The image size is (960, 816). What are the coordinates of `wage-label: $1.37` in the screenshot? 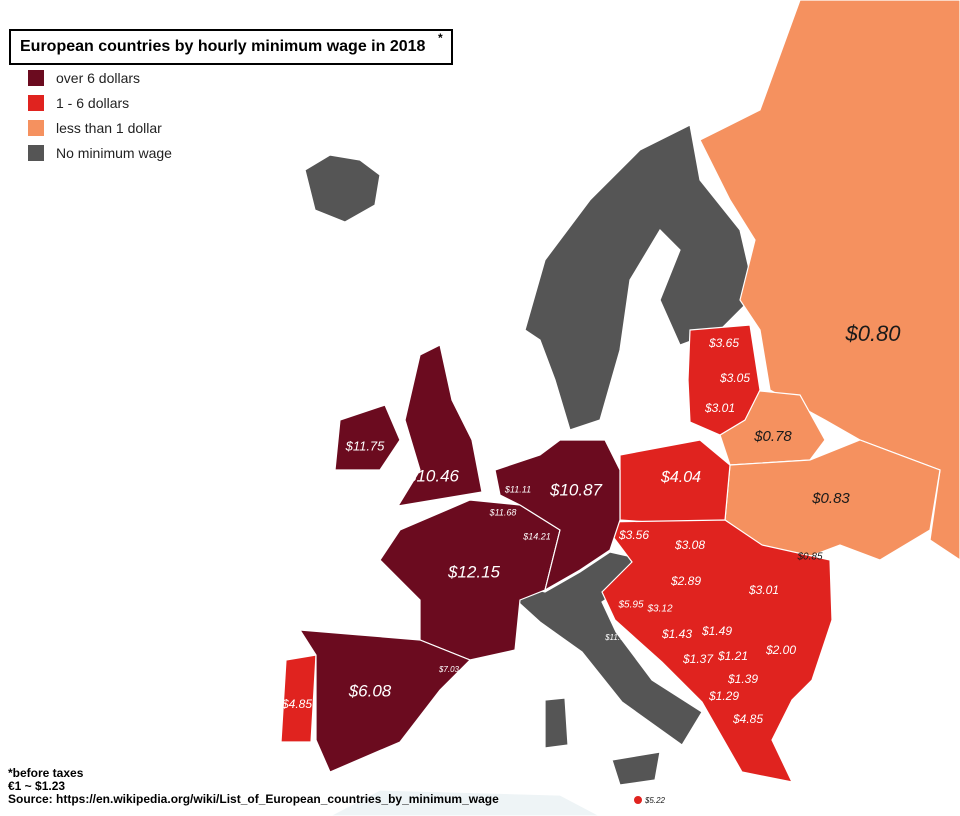 It's located at (698, 659).